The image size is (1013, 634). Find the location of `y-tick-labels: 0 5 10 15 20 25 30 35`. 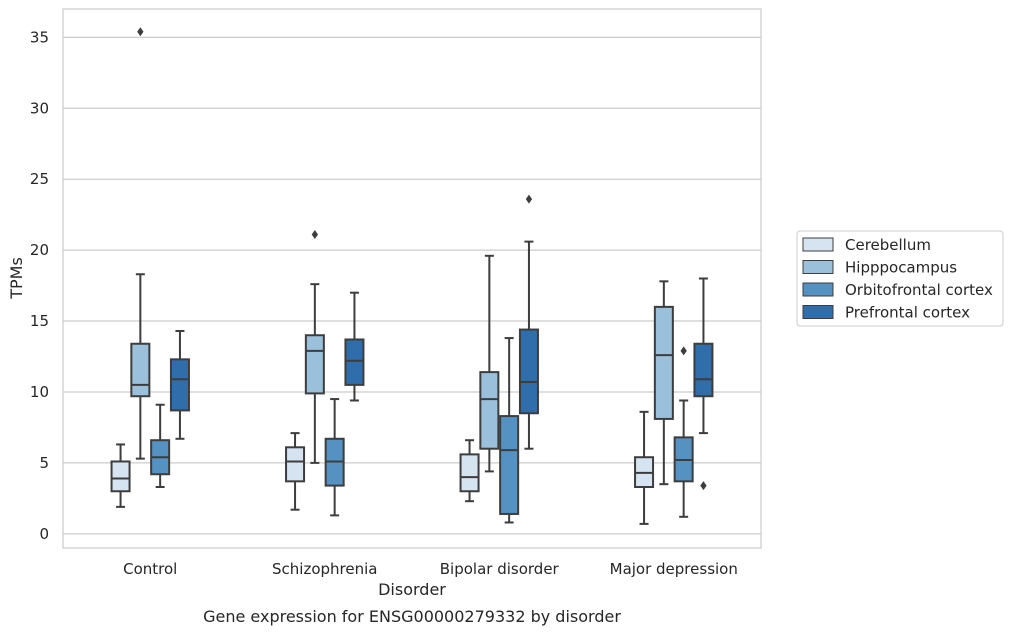

y-tick-labels: 0 5 10 15 20 25 30 35 is located at coordinates (39, 285).